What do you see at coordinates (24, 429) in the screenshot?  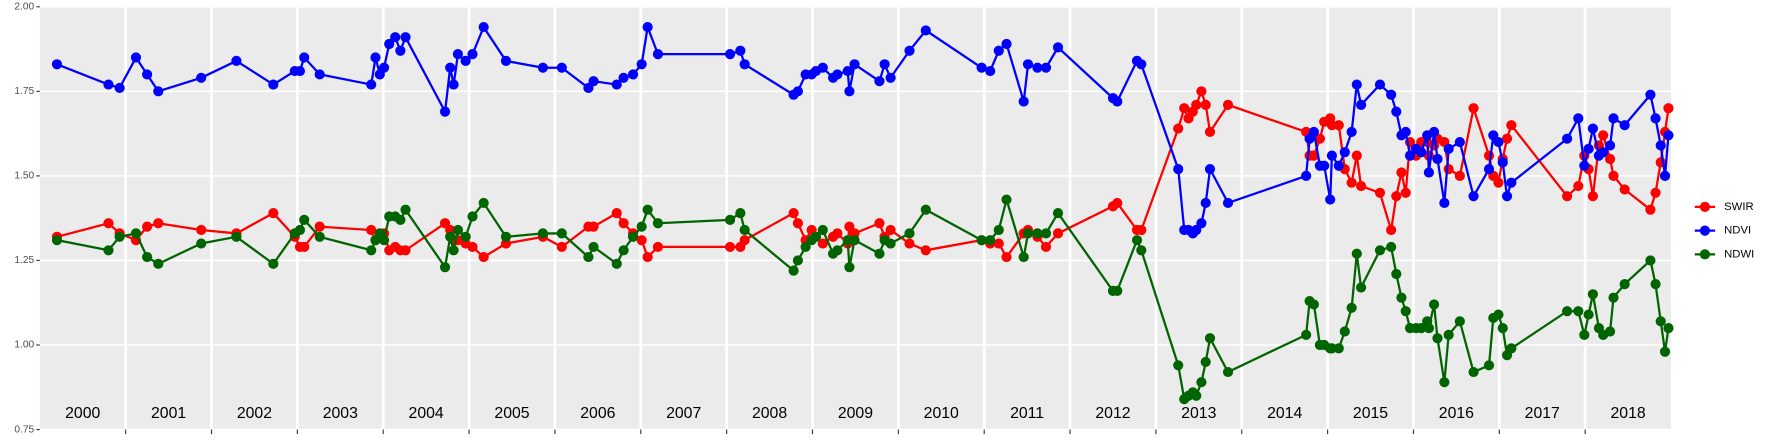 I see `y-tick-label: 0.75` at bounding box center [24, 429].